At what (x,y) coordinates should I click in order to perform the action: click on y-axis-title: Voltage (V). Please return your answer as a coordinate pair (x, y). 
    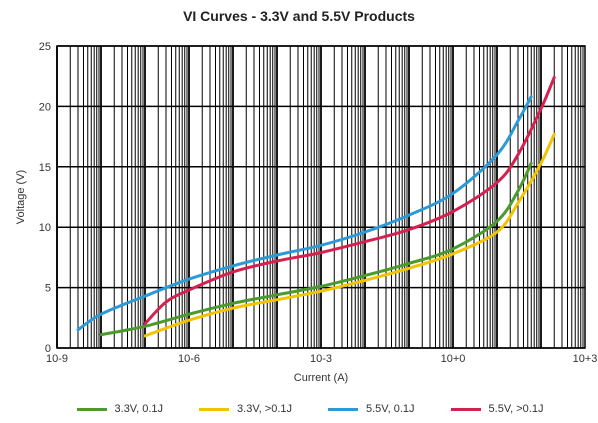
    Looking at the image, I should click on (21, 197).